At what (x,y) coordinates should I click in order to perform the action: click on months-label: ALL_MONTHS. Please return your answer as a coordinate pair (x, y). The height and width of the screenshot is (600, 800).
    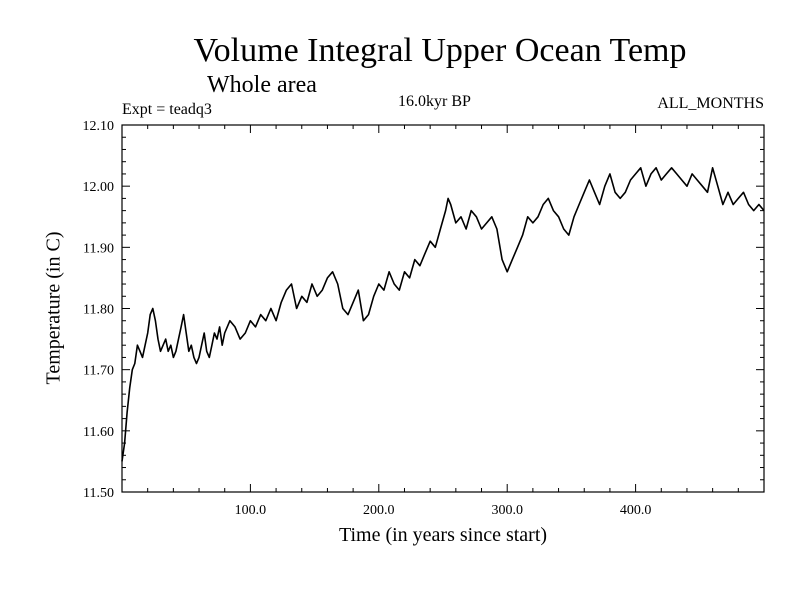
    Looking at the image, I should click on (710, 103).